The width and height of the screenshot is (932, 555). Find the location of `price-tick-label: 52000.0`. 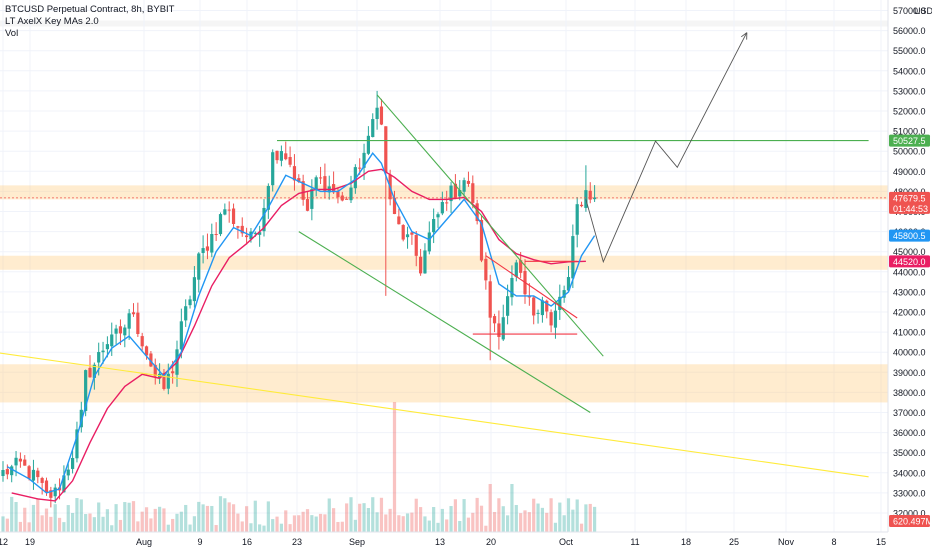

price-tick-label: 52000.0 is located at coordinates (909, 112).